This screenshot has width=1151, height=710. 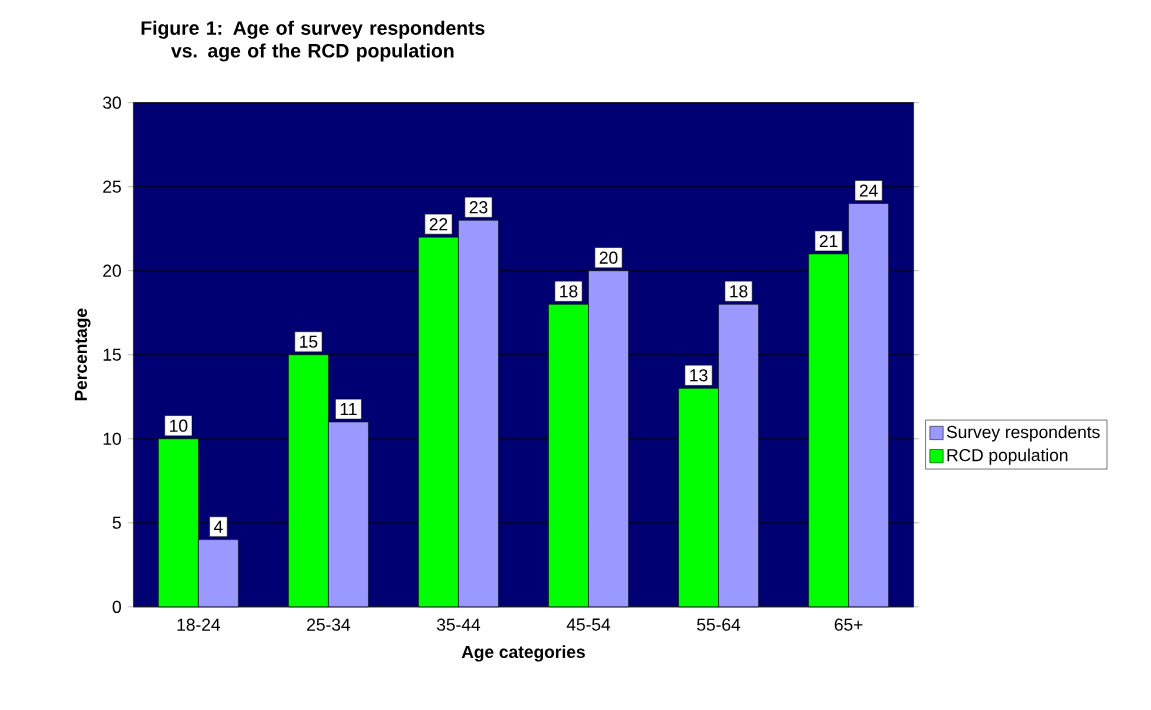 What do you see at coordinates (179, 426) in the screenshot?
I see `data-label: 10` at bounding box center [179, 426].